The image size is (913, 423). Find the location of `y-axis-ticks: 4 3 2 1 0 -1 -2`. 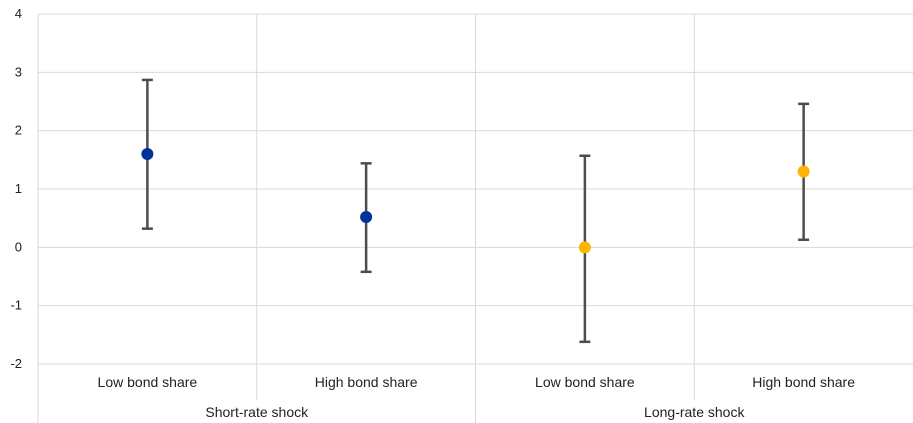

y-axis-ticks: 4 3 2 1 0 -1 -2 is located at coordinates (16, 188).